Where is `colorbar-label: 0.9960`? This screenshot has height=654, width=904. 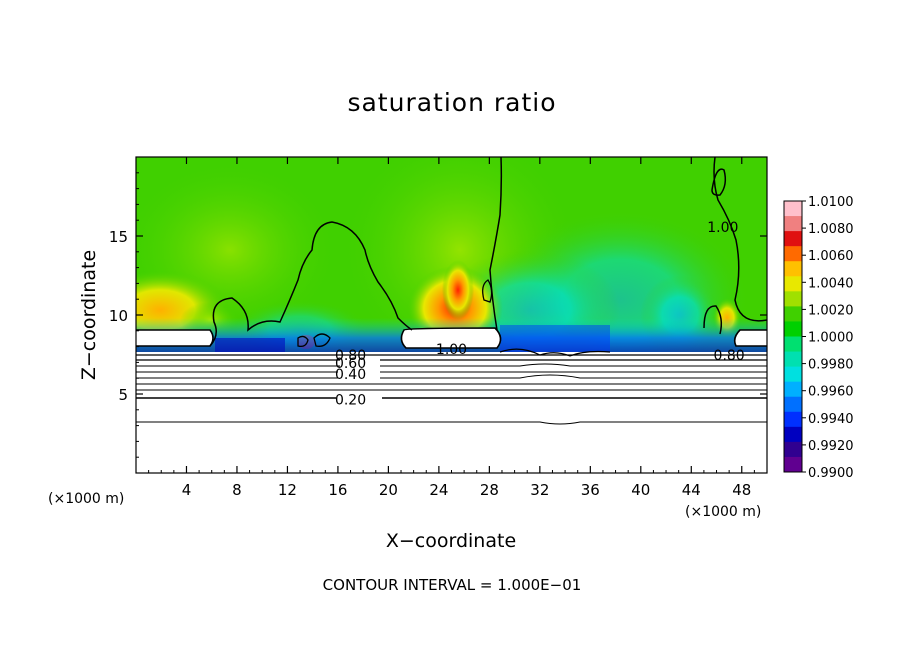
colorbar-label: 0.9960 is located at coordinates (831, 392).